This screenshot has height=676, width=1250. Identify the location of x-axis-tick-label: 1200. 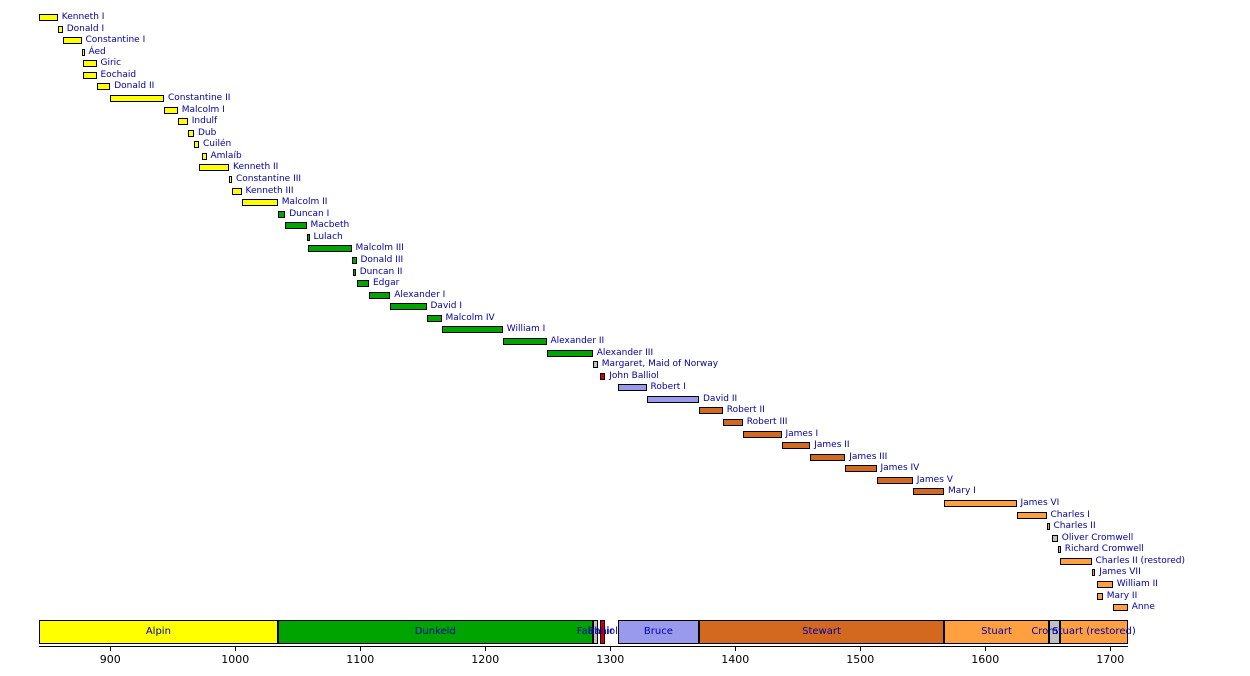
(485, 659).